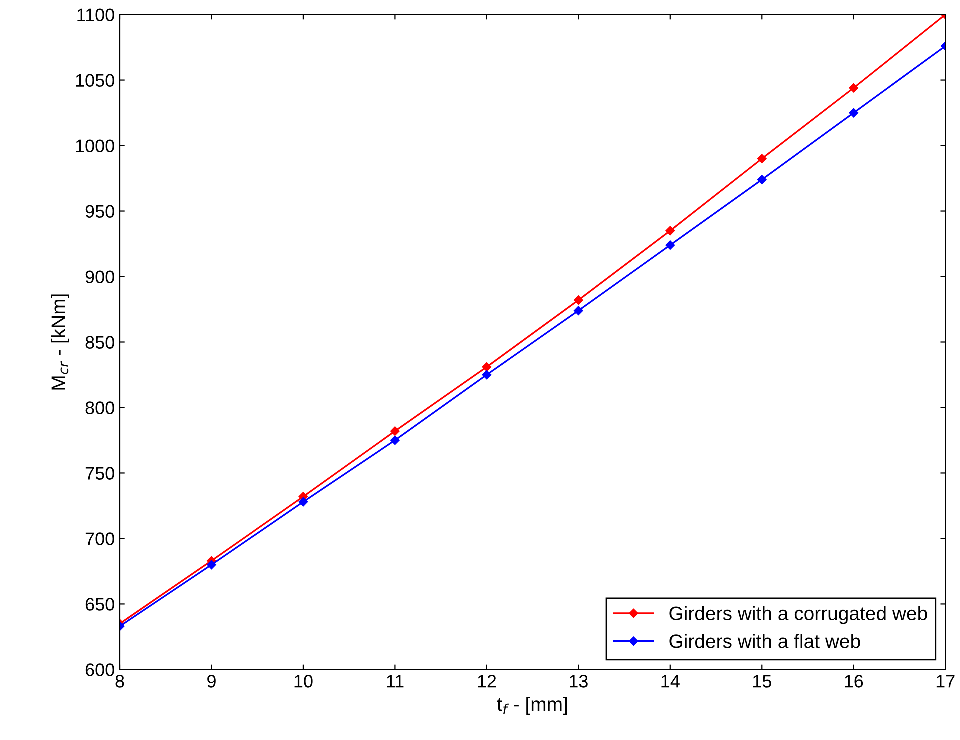 The image size is (960, 740). Describe the element at coordinates (579, 681) in the screenshot. I see `x-tick-label: 13` at that location.